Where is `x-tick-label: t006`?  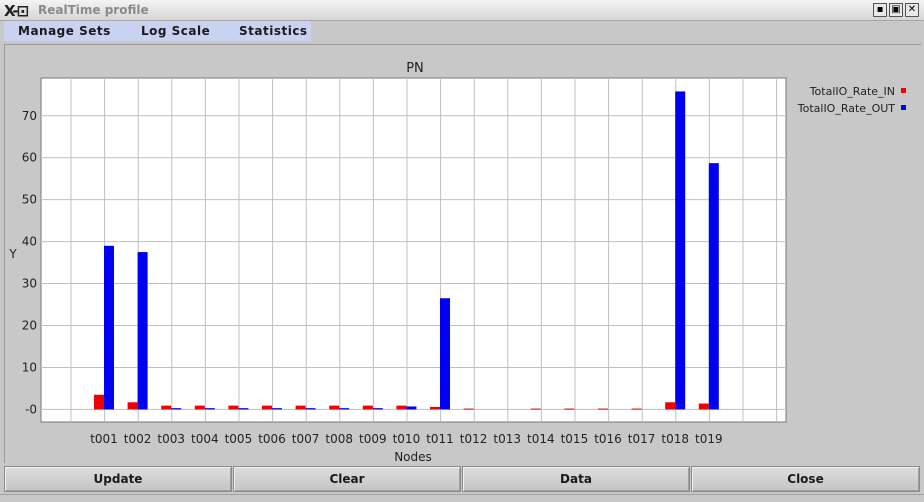 x-tick-label: t006 is located at coordinates (272, 439).